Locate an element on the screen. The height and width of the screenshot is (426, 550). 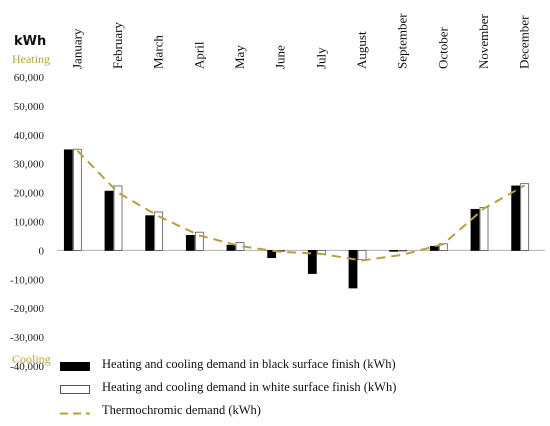
legend-swatch-white is located at coordinates (75, 389).